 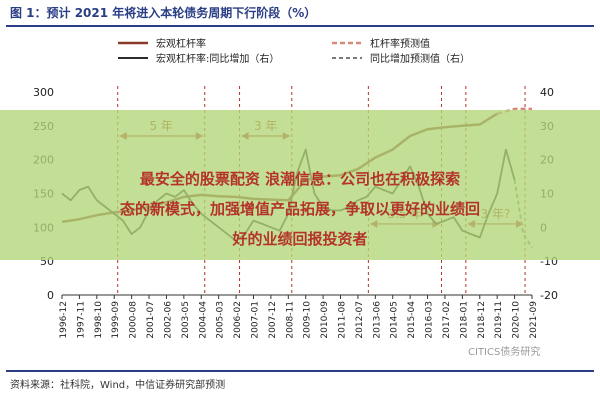 I want to click on source-note: 资料来源：社科院，Wind，中信证券研究部预测, so click(x=118, y=385).